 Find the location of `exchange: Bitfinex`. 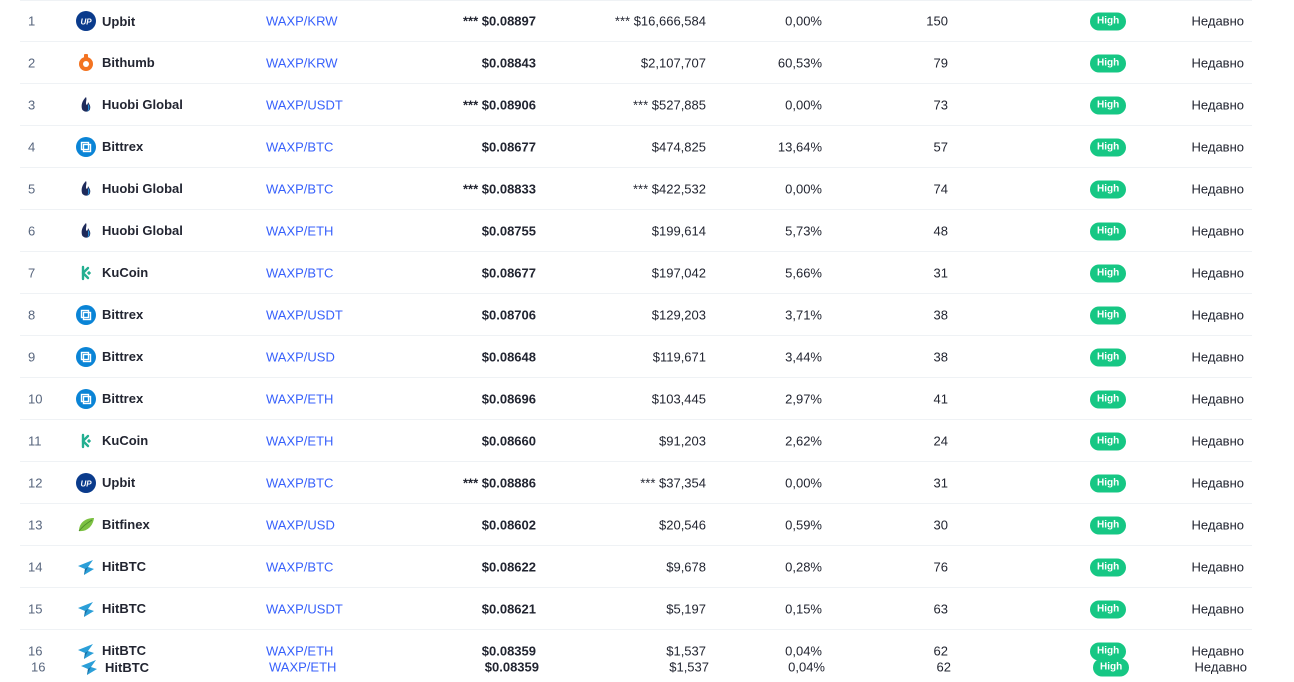

exchange: Bitfinex is located at coordinates (113, 525).